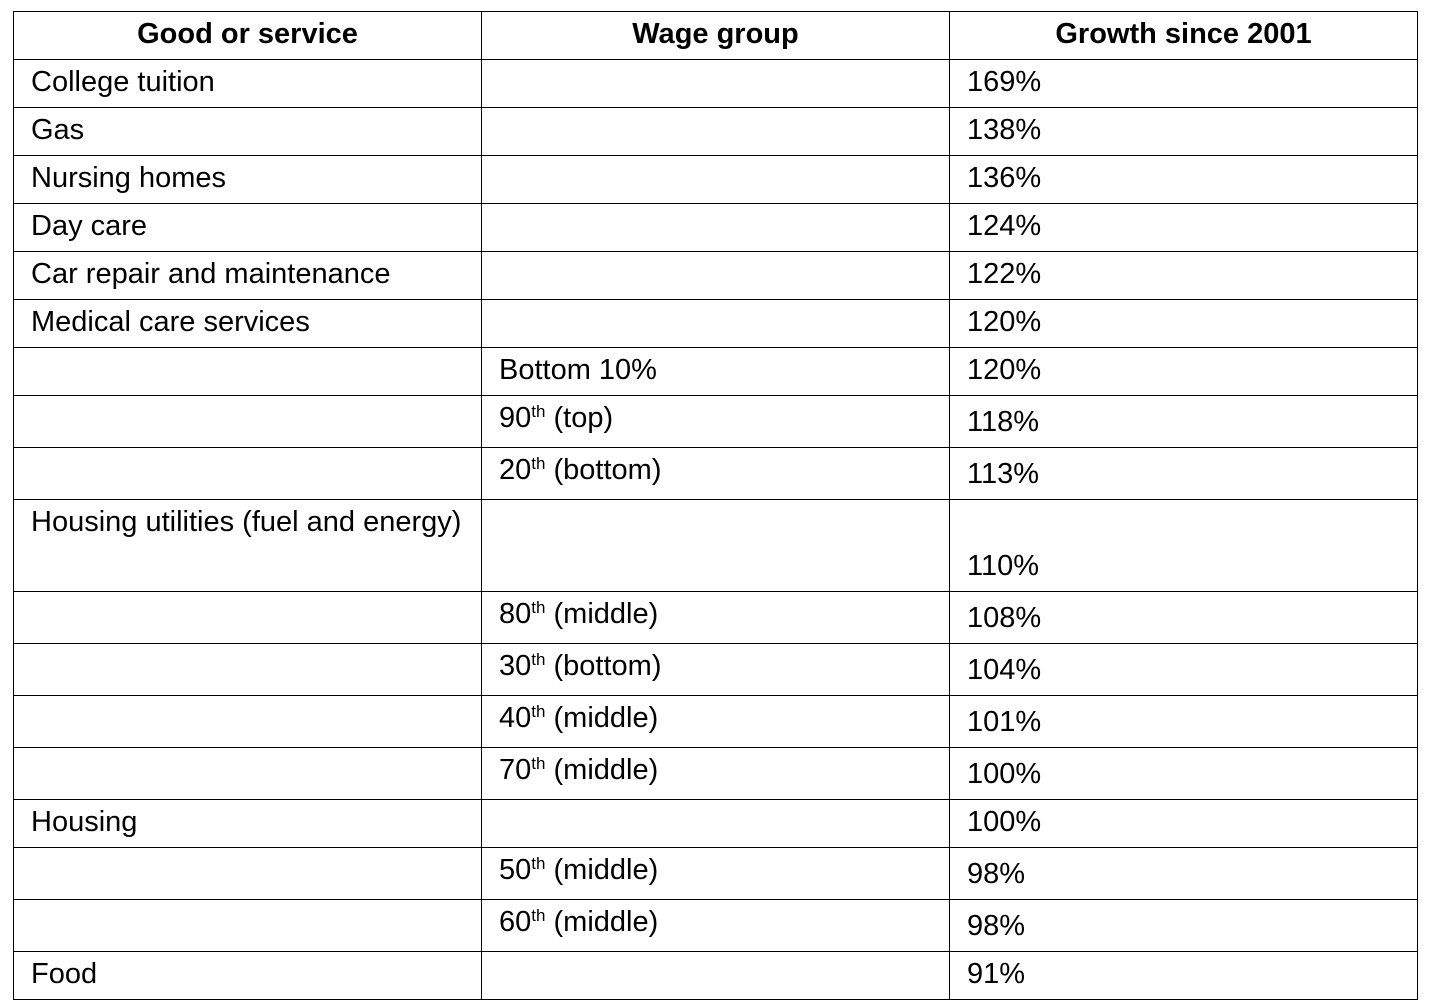 Image resolution: width=1450 pixels, height=1000 pixels. I want to click on group-label: (top), so click(583, 418).